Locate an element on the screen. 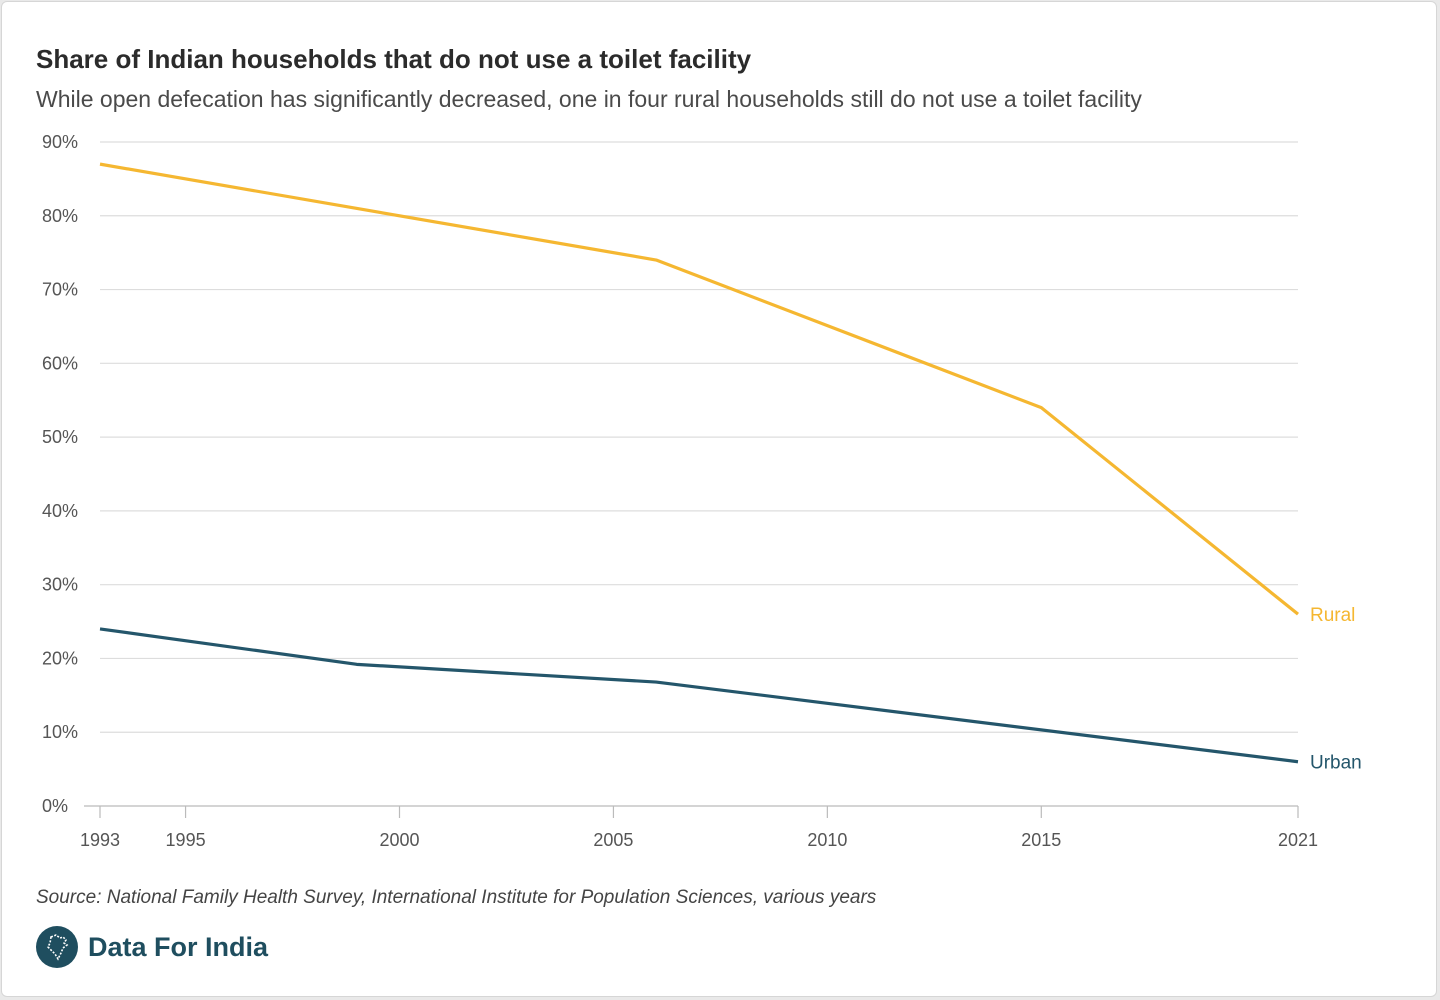 This screenshot has width=1440, height=1000. y-tick-label: 90% is located at coordinates (60, 142).